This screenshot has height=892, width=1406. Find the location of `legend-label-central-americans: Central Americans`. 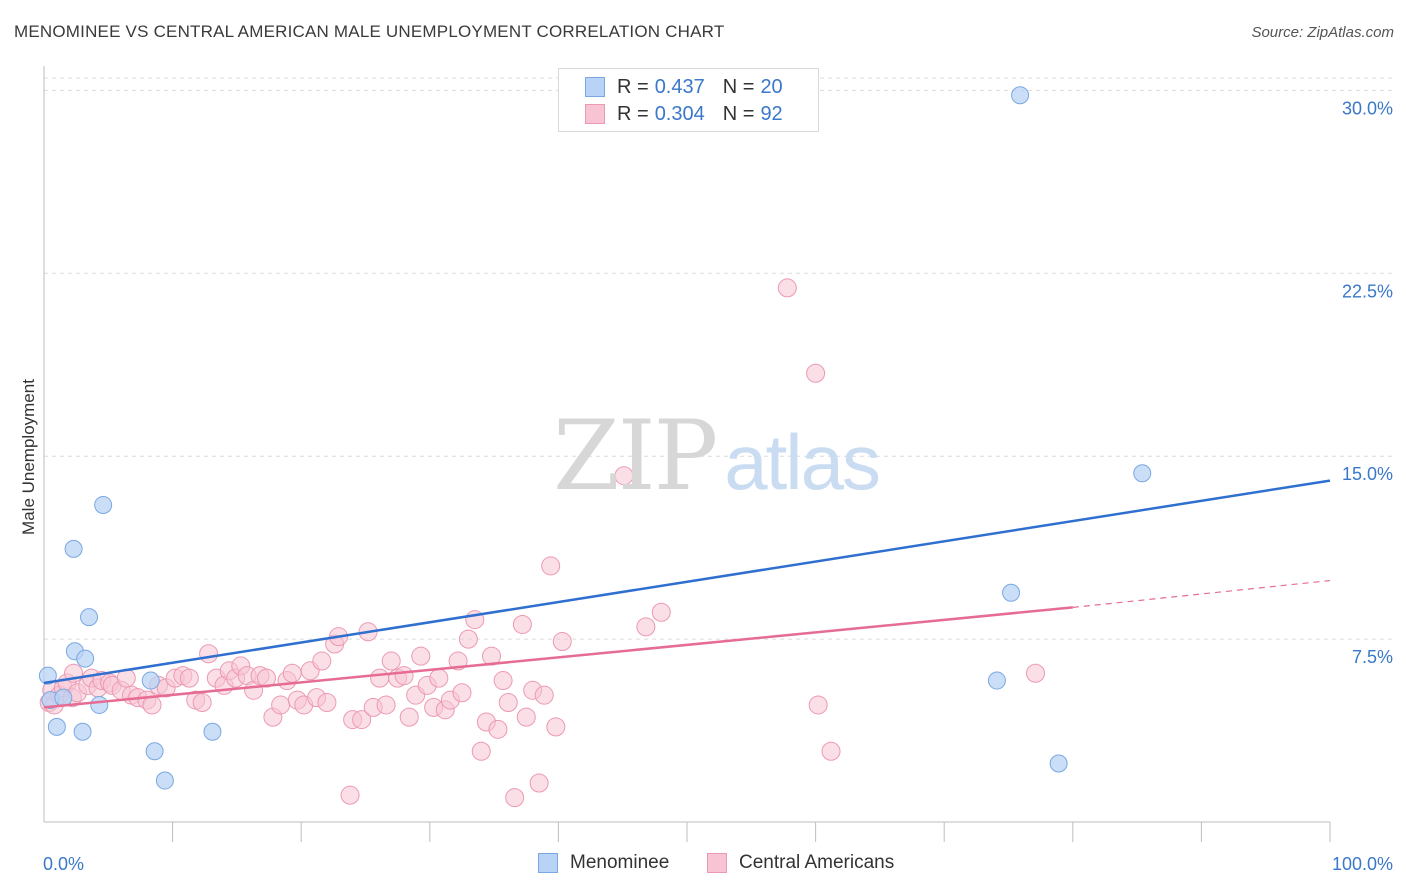

legend-label-central-americans: Central Americans is located at coordinates (817, 862).